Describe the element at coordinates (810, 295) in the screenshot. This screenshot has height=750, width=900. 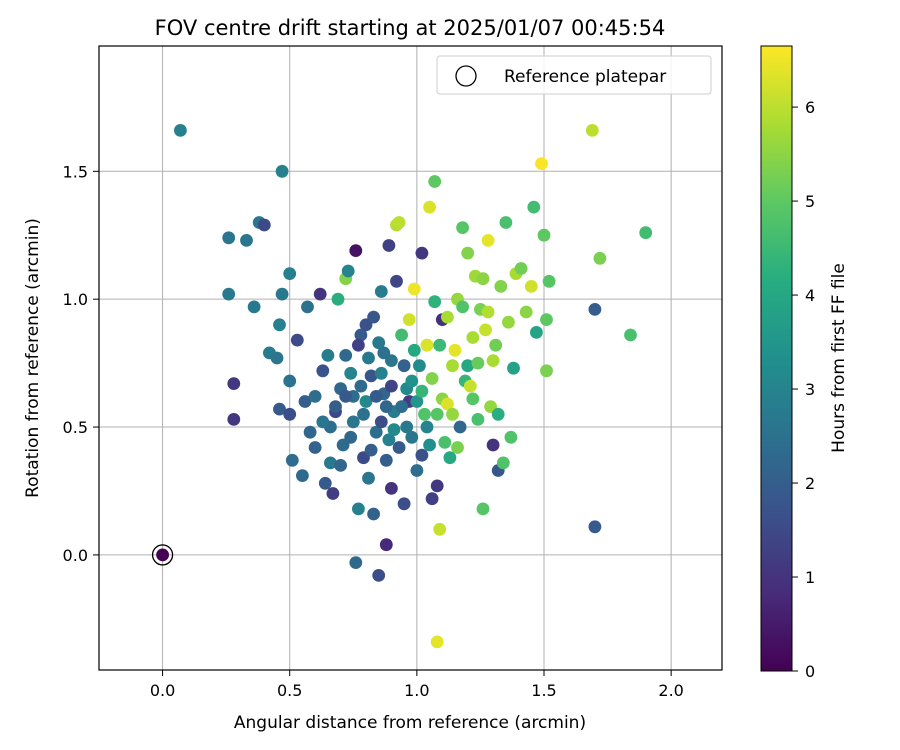
I see `colorbar-tick-label: 4` at that location.